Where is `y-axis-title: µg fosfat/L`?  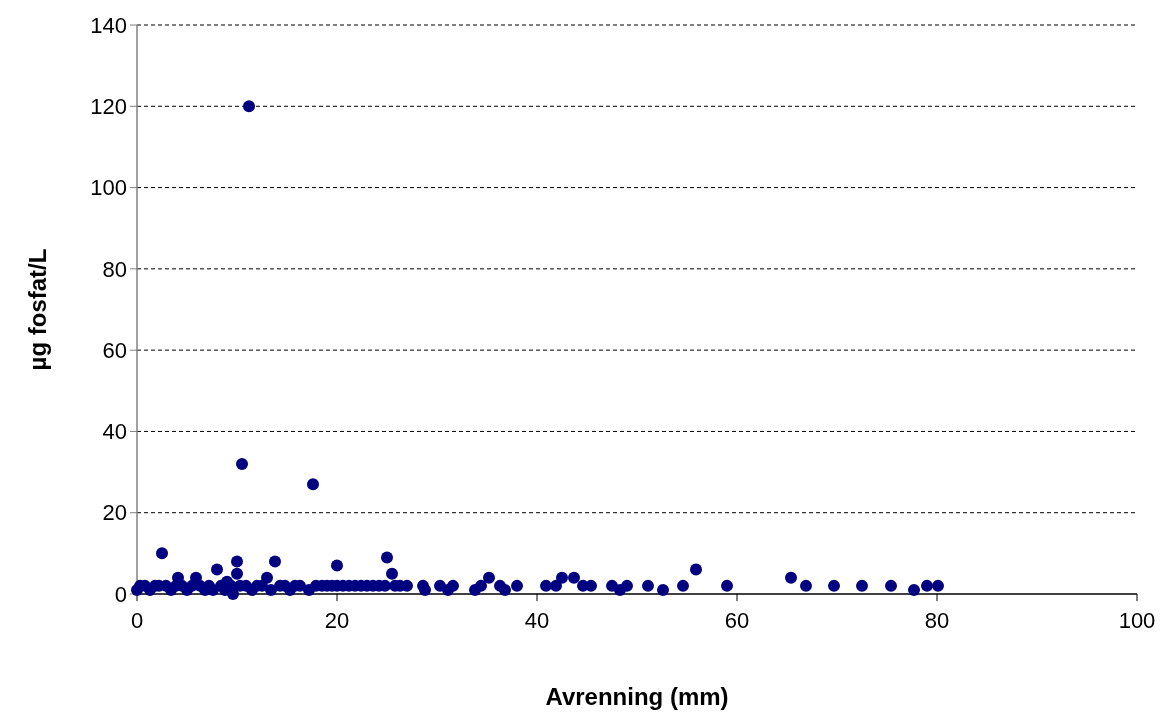 y-axis-title: µg fosfat/L is located at coordinates (37, 309).